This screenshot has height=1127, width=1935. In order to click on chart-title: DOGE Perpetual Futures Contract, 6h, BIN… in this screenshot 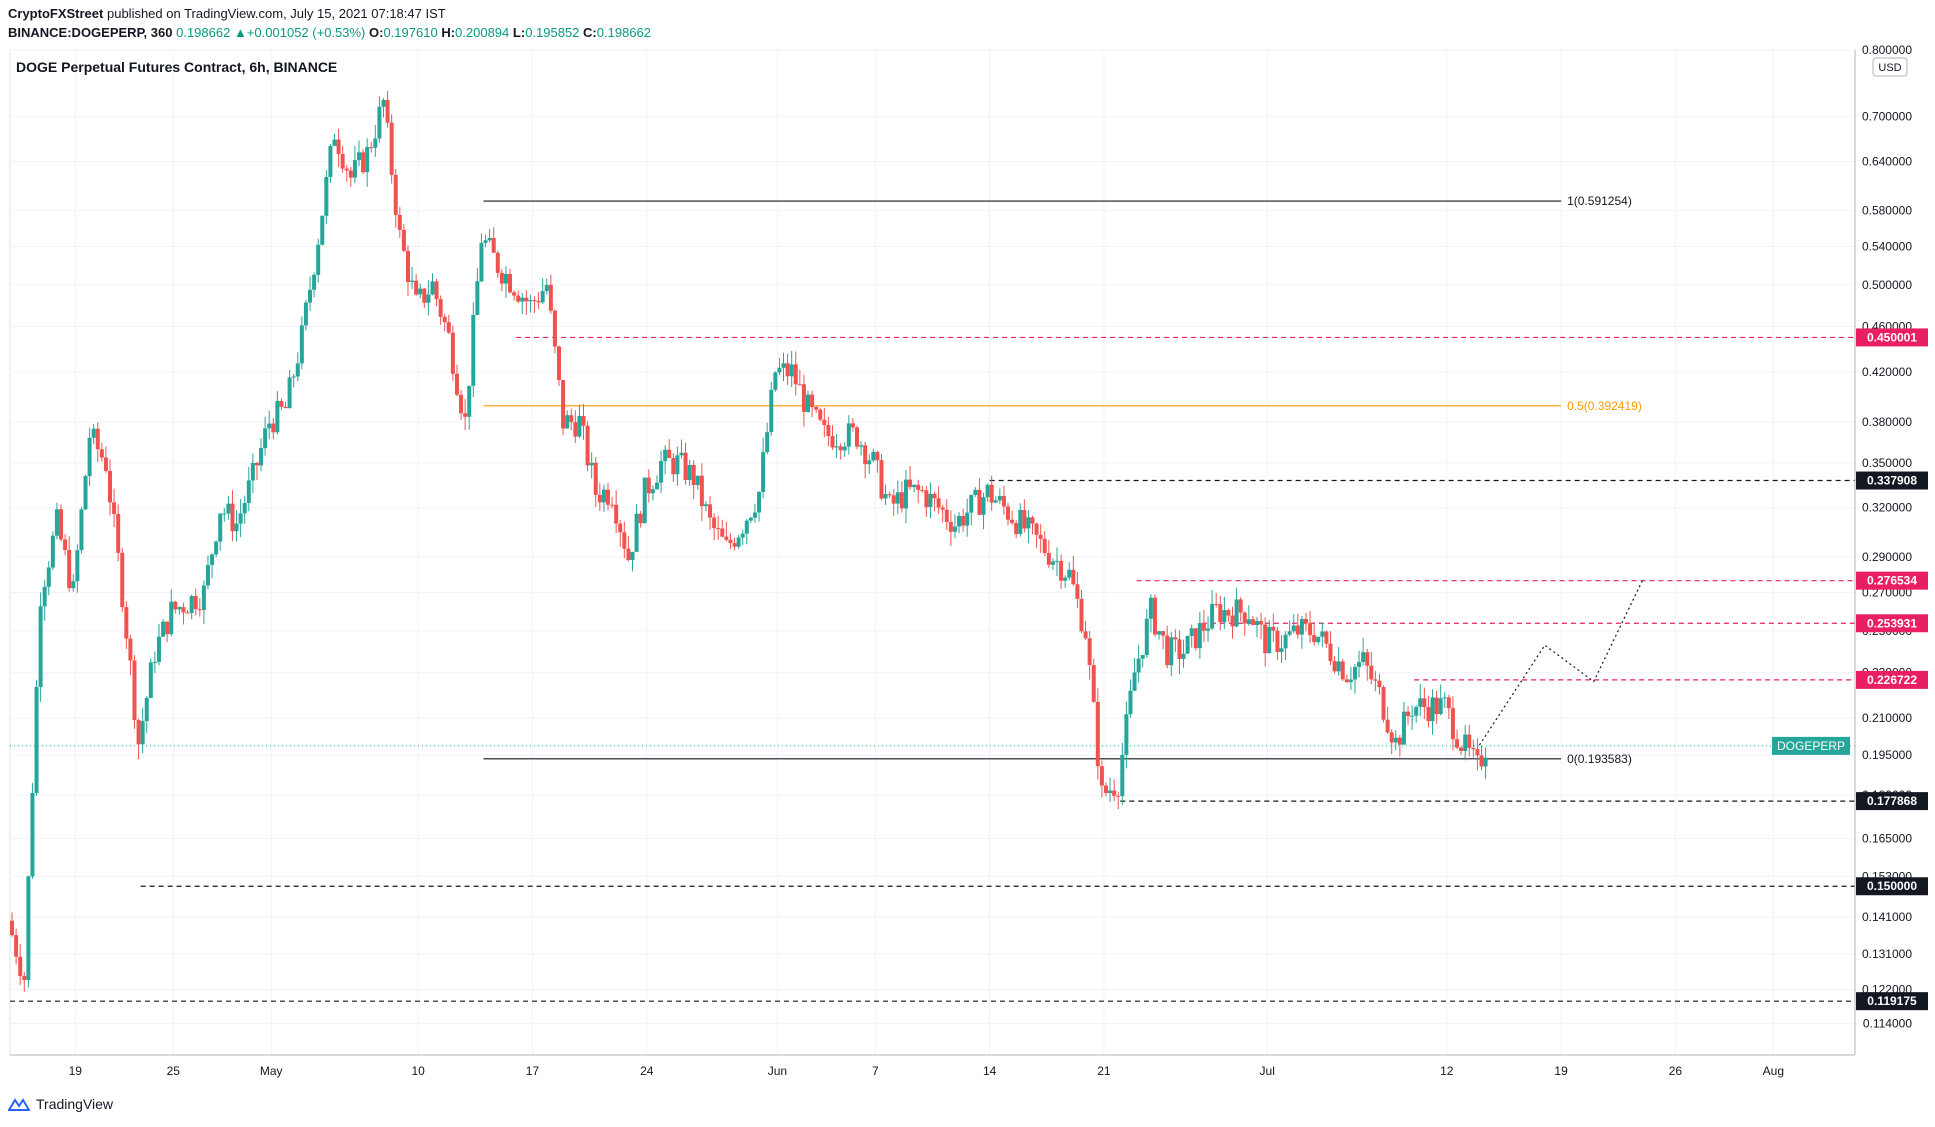, I will do `click(176, 67)`.